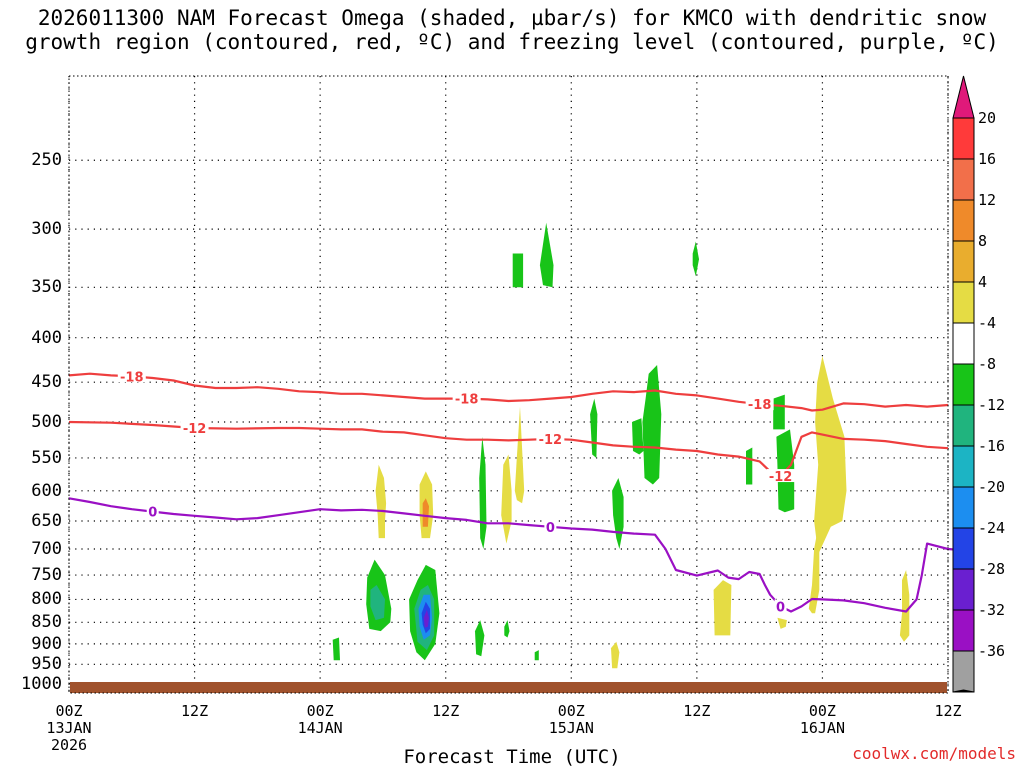 This screenshot has width=1024, height=768. I want to click on colorbar-label: -28, so click(992, 569).